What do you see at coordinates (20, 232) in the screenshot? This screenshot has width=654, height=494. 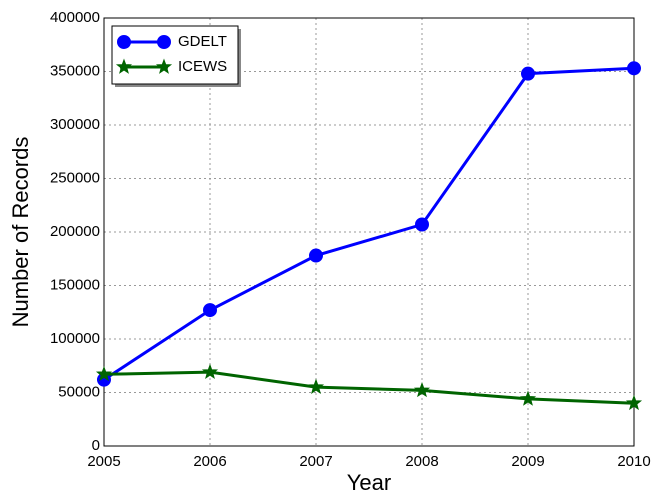 I see `y-axis-label: Number of Records` at bounding box center [20, 232].